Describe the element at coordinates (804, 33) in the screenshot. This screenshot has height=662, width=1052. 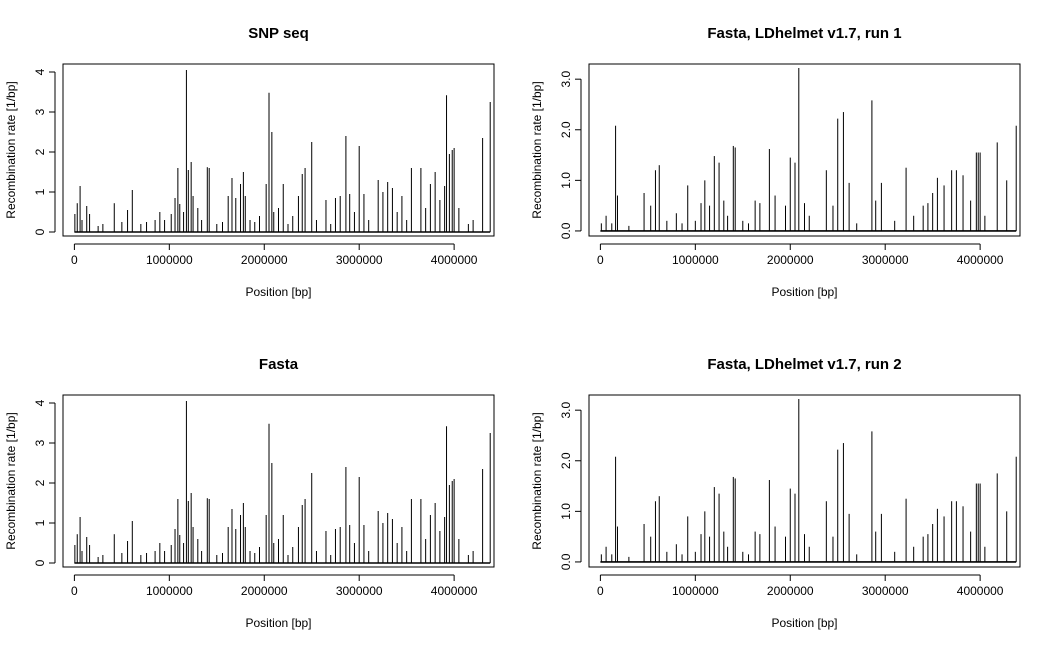
I see `chart-title: Fasta, LDhelmet v1.7, run 1` at that location.